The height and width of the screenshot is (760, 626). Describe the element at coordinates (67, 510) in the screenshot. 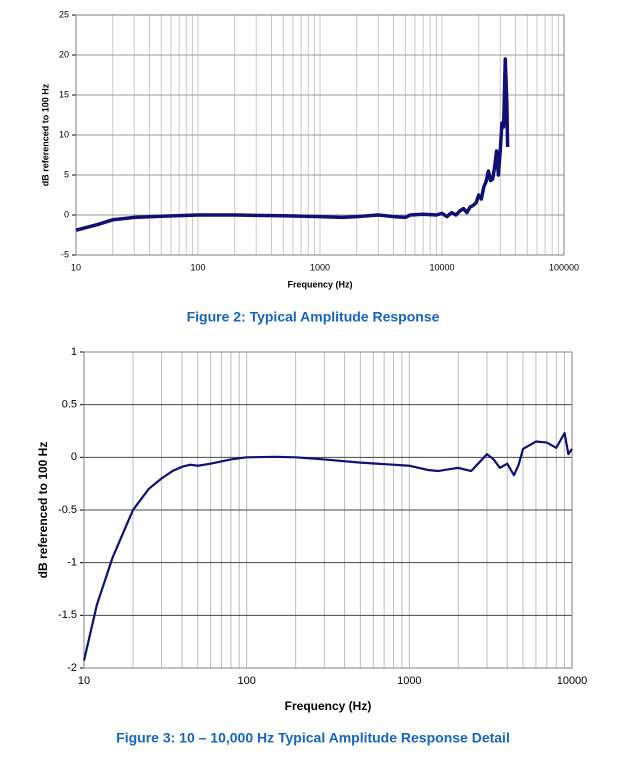

I see `y-tick-label: -0.5` at that location.